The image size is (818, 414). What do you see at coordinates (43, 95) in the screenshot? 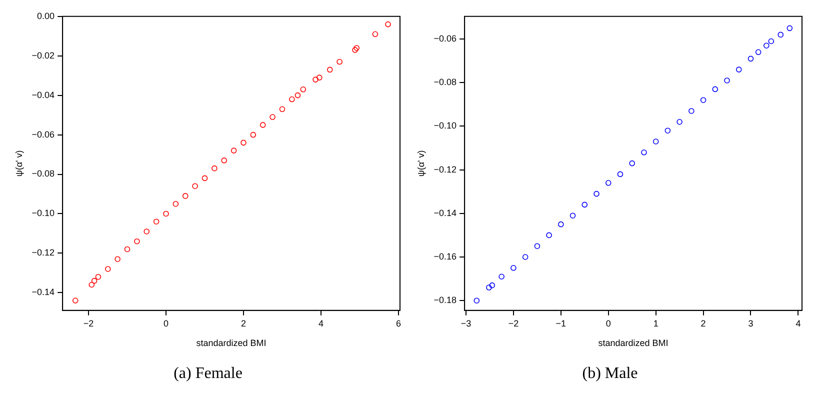
I see `y-tick-label: −0.04` at bounding box center [43, 95].